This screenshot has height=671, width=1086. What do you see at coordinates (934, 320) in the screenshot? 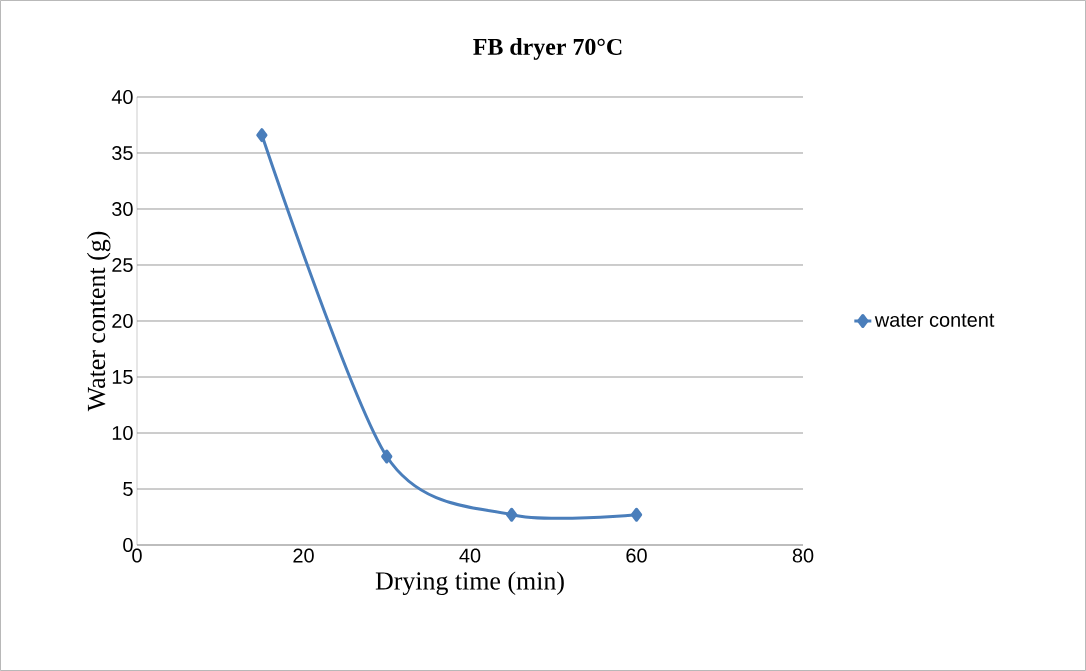
I see `legend-label: water content` at bounding box center [934, 320].